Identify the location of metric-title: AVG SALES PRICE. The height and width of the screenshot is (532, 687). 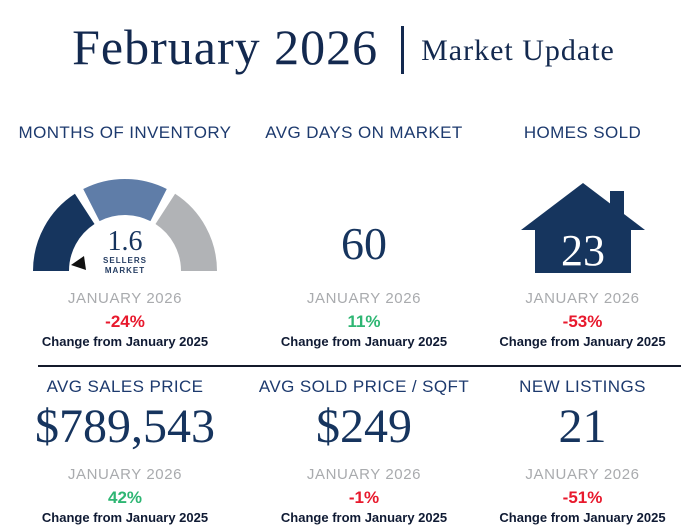
(125, 386).